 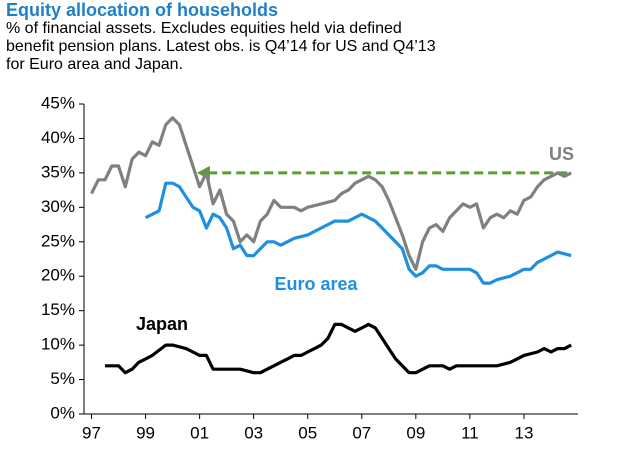 What do you see at coordinates (253, 432) in the screenshot?
I see `x-tick-label: 03` at bounding box center [253, 432].